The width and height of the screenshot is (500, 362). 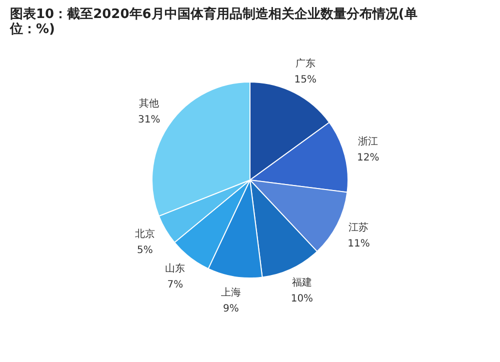 I want to click on data-label: 7%, so click(x=175, y=284).